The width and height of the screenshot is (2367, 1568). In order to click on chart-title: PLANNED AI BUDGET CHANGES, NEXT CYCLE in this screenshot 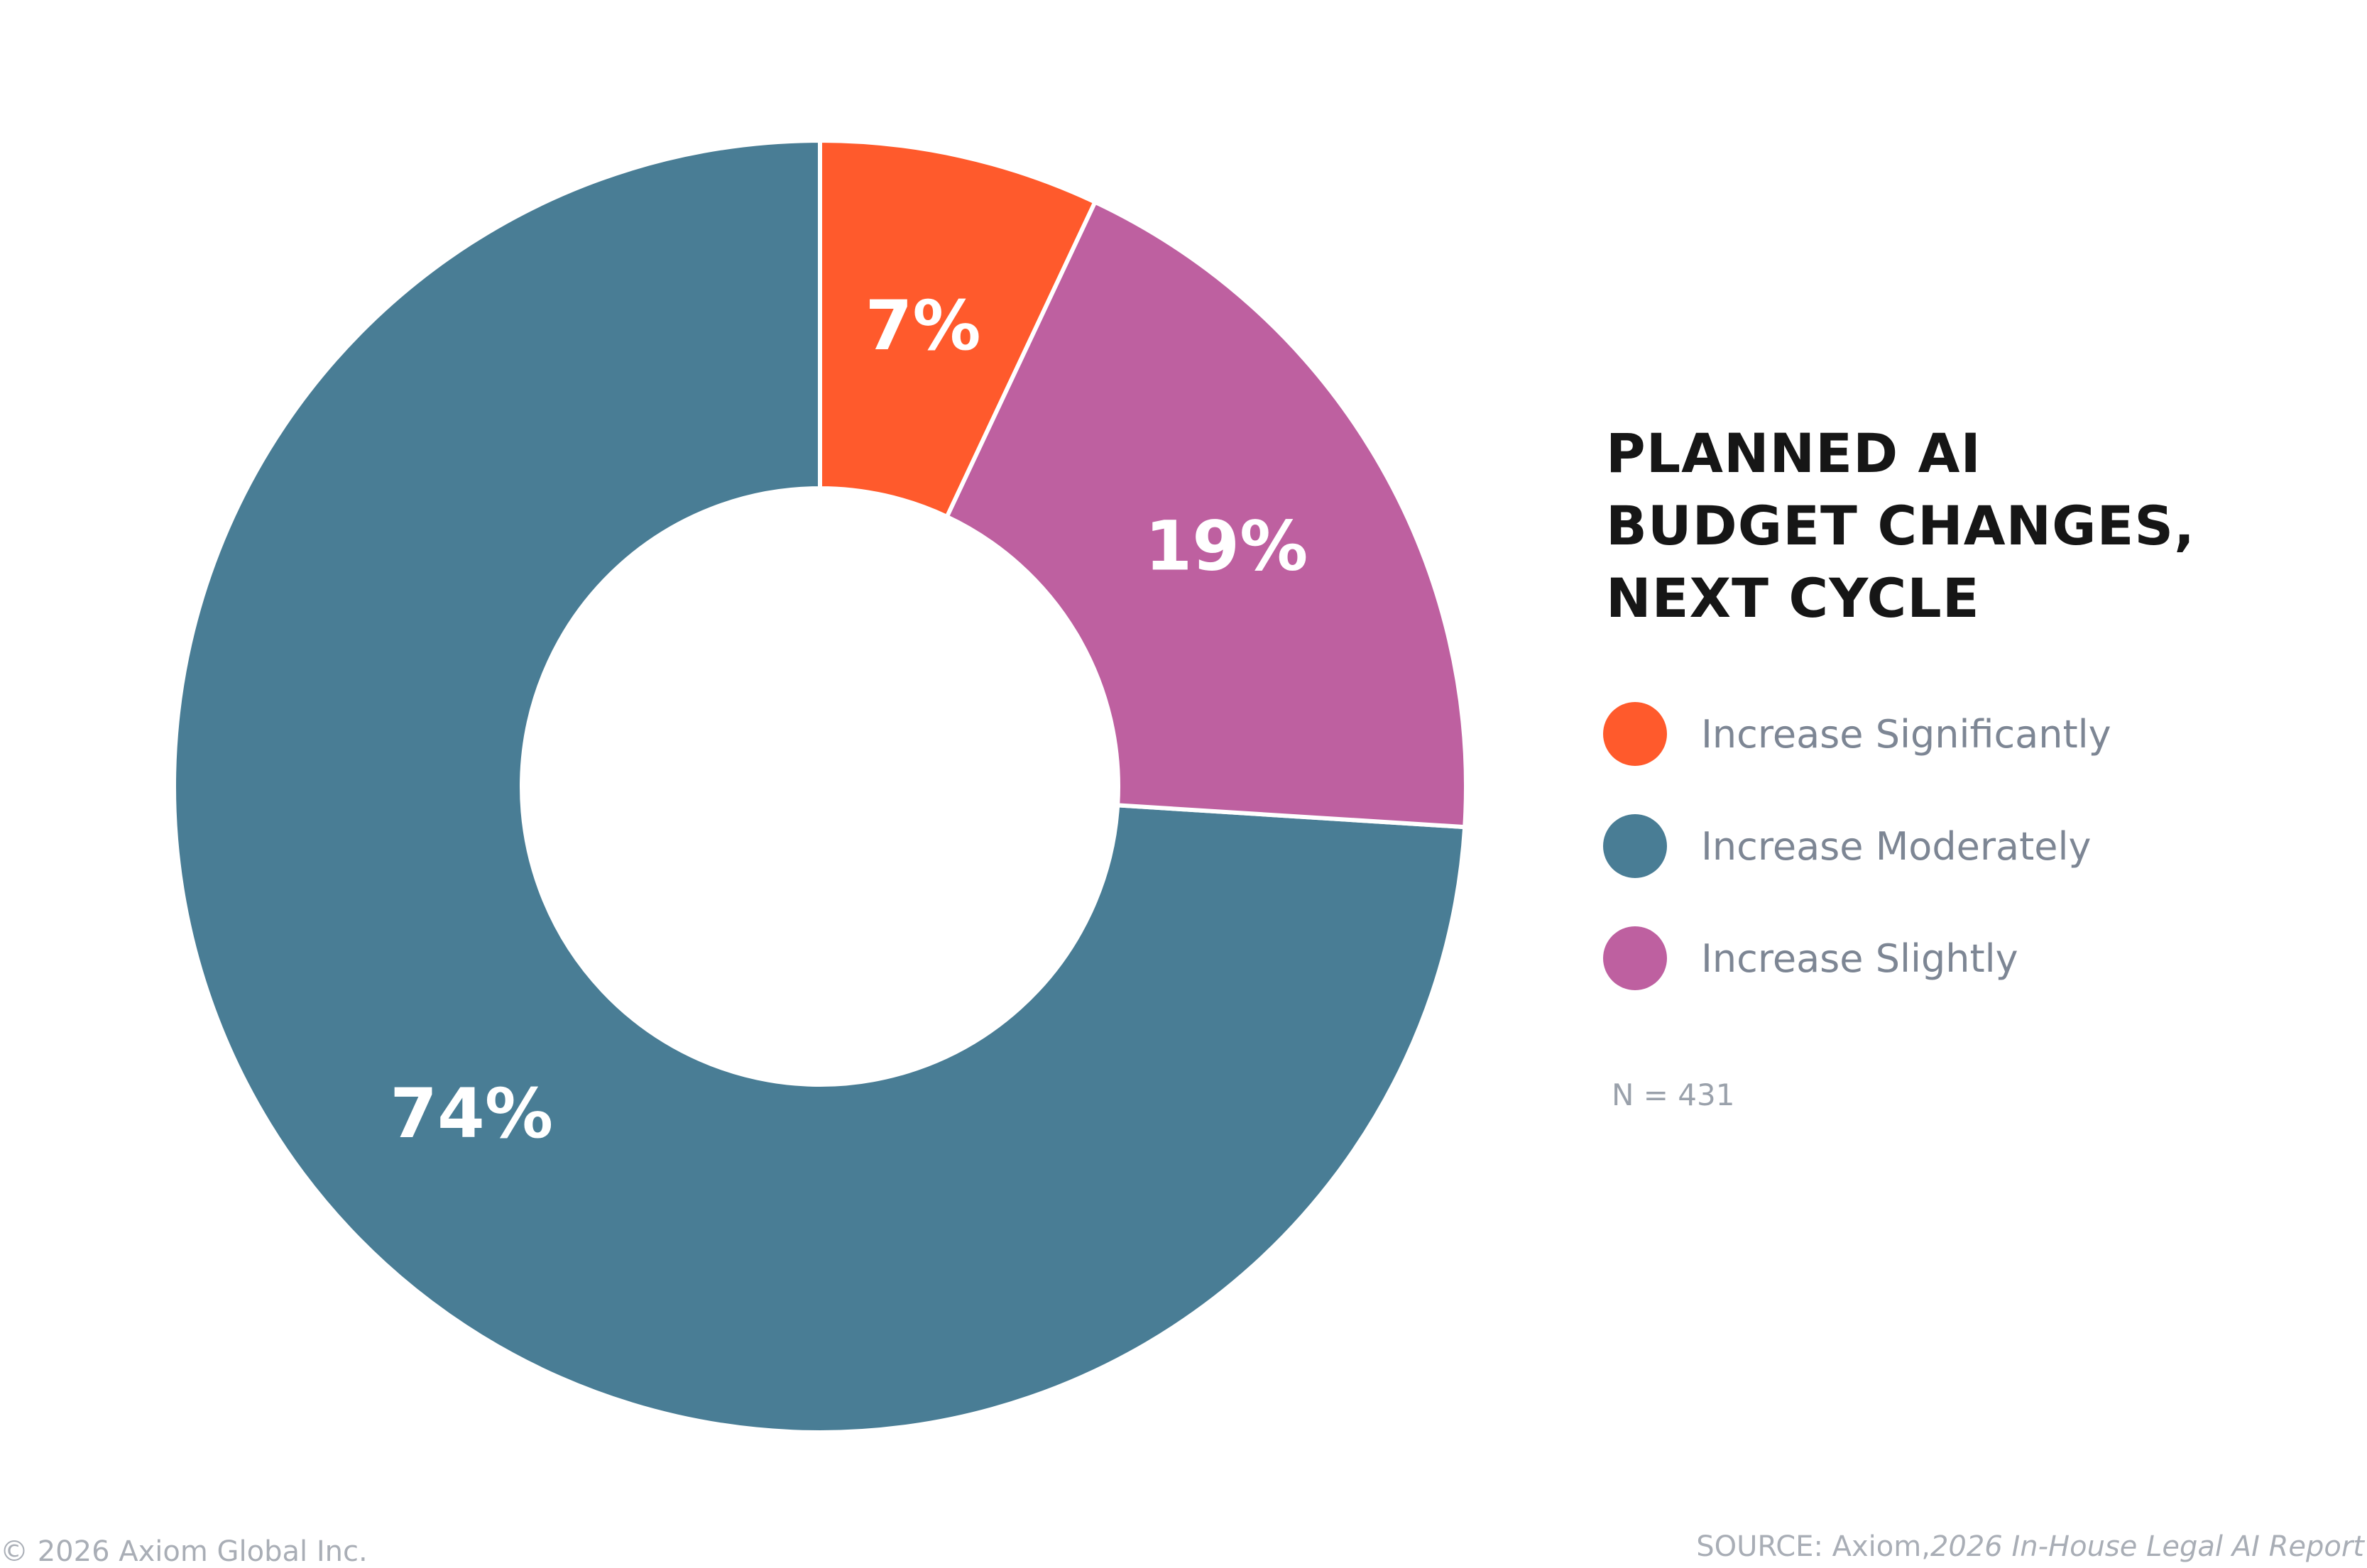, I will do `click(1954, 526)`.